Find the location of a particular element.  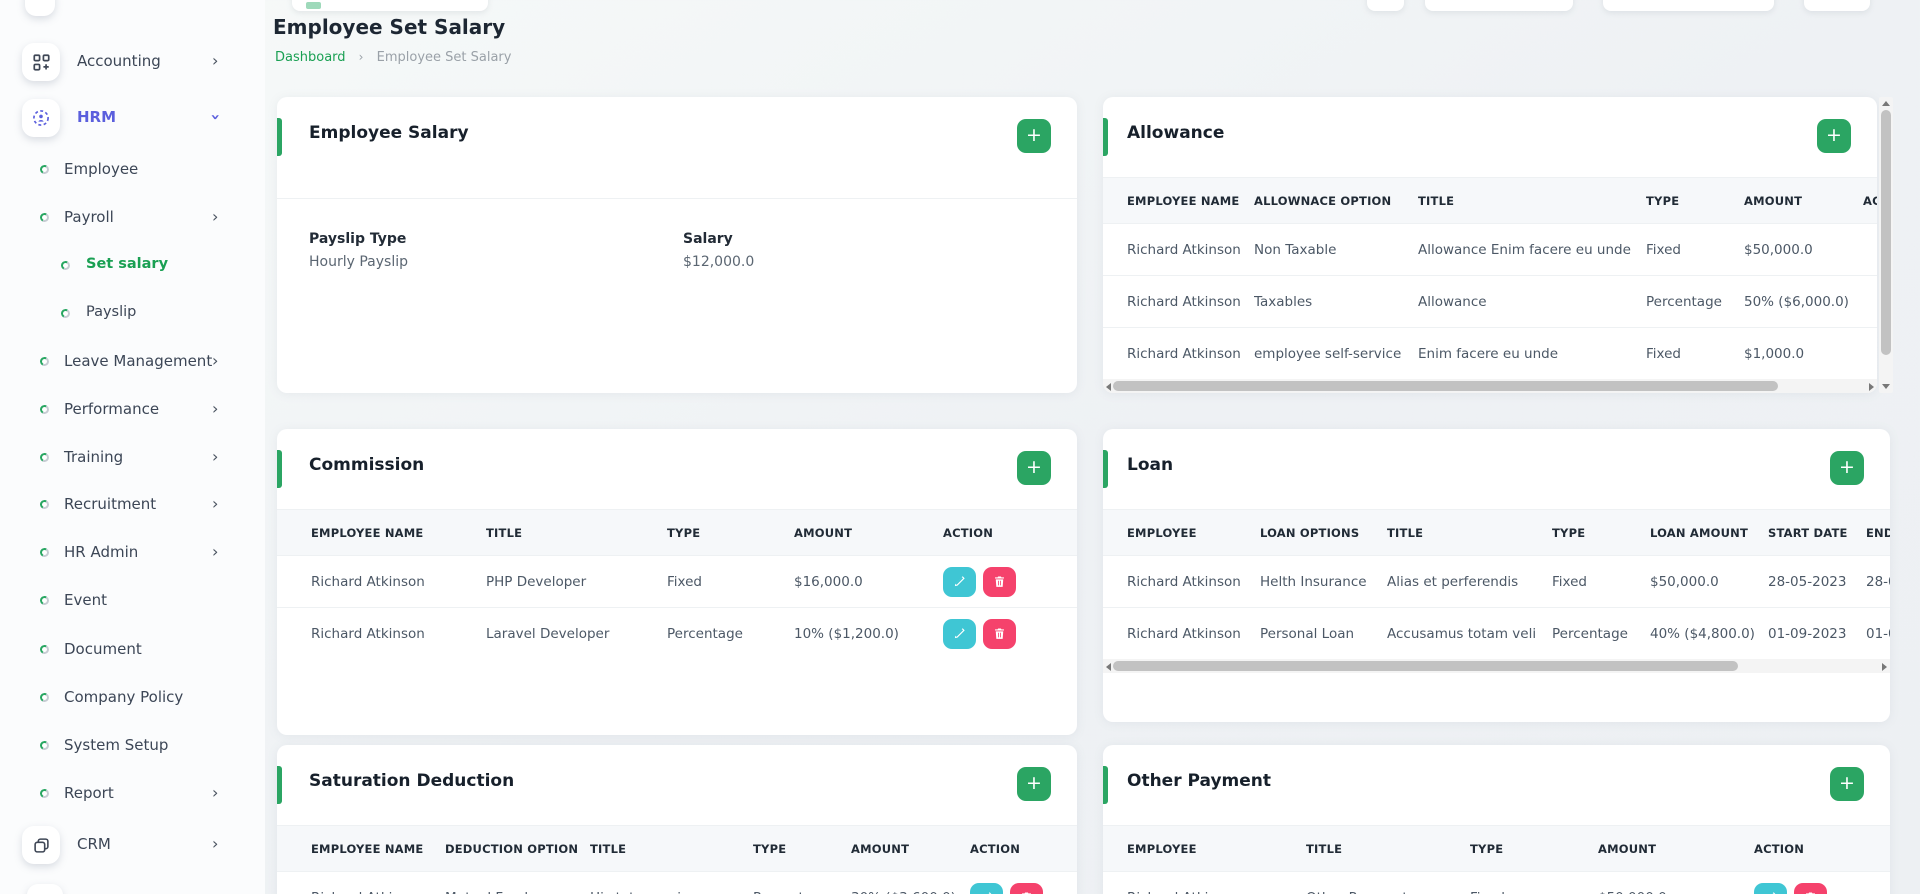

sidebar-item-label: HRM is located at coordinates (97, 117).